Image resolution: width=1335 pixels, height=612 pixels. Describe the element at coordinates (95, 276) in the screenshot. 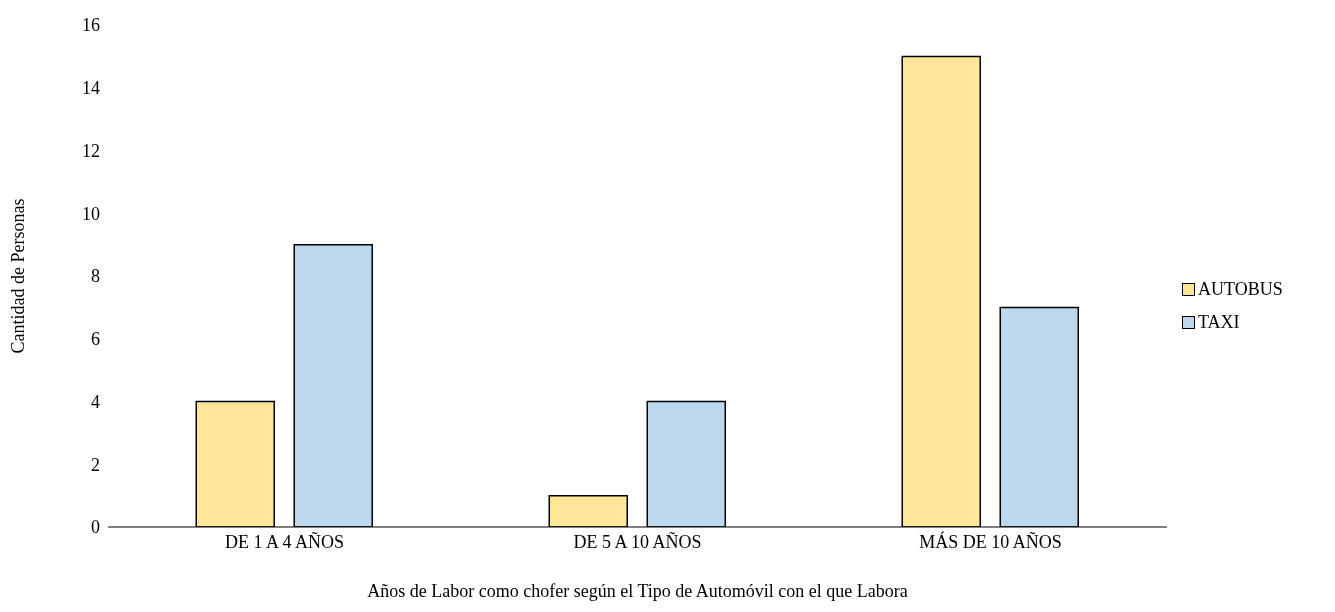

I see `y-tick-label: 8` at that location.